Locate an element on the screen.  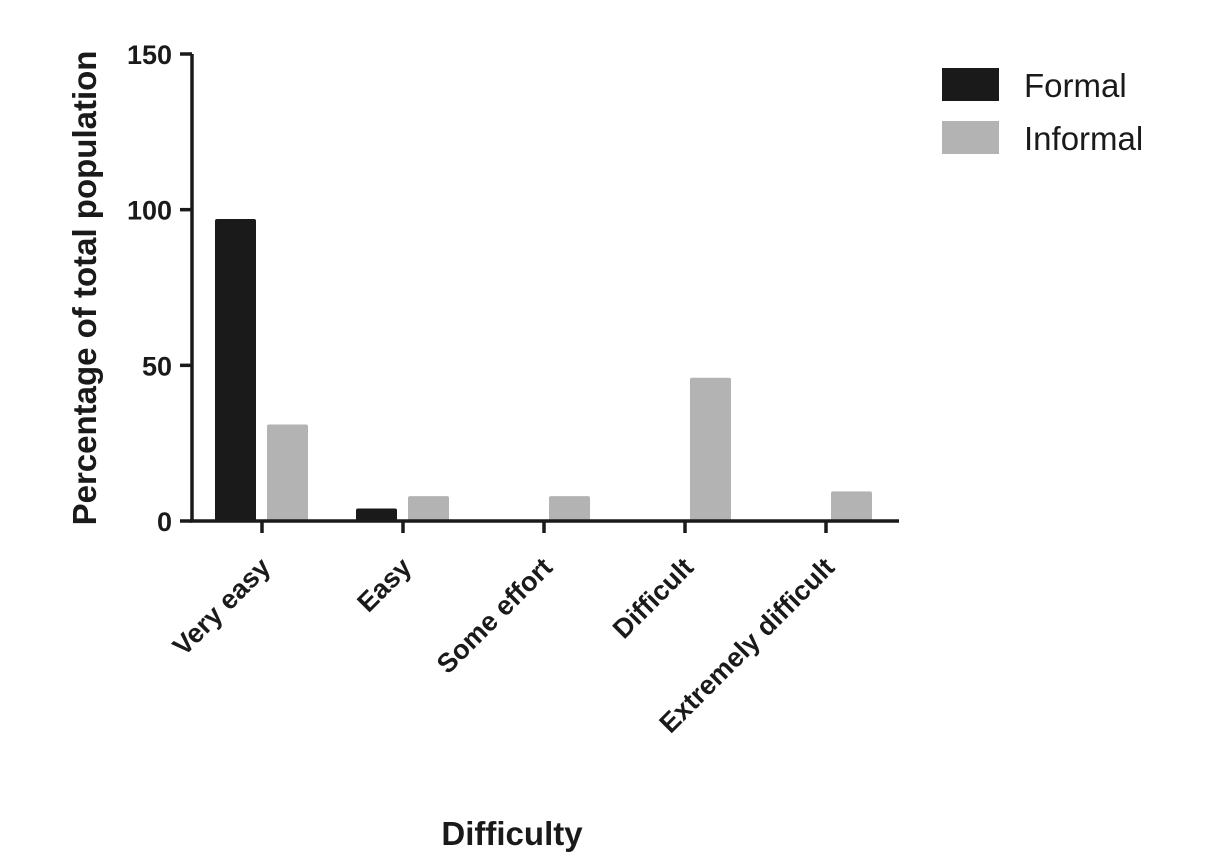
legend: Formal Informal is located at coordinates (1042, 112).